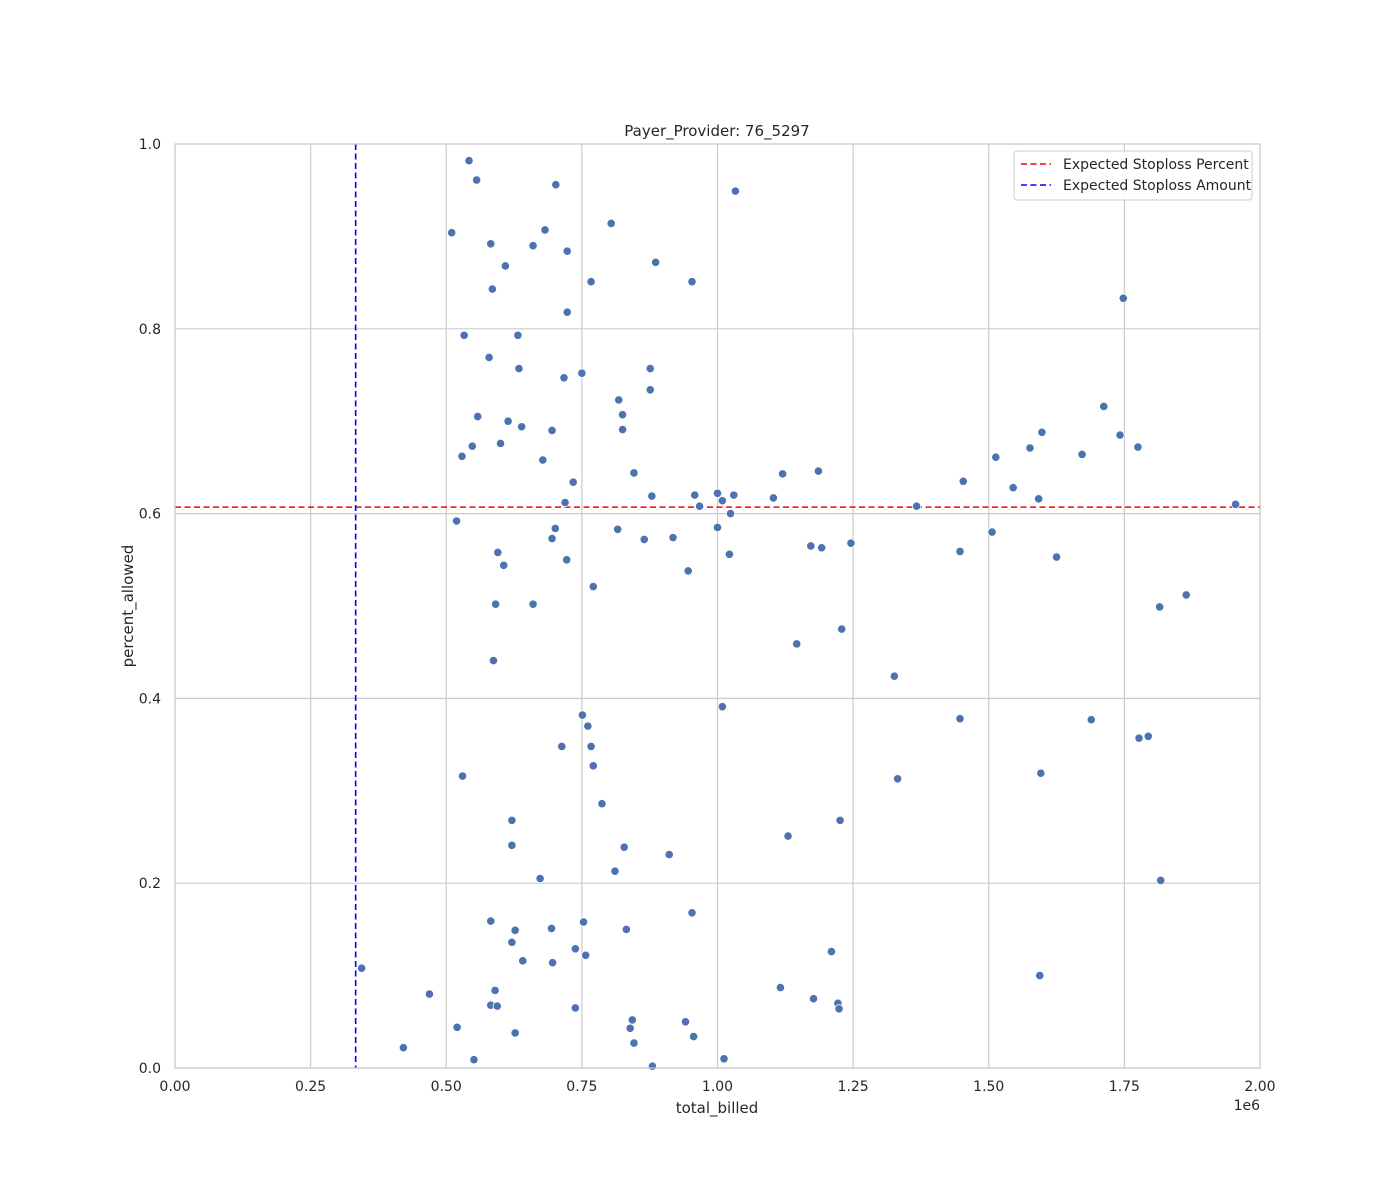  Describe the element at coordinates (1157, 186) in the screenshot. I see `legend-label-stoploss-amount: Expected Stoploss Amount` at that location.